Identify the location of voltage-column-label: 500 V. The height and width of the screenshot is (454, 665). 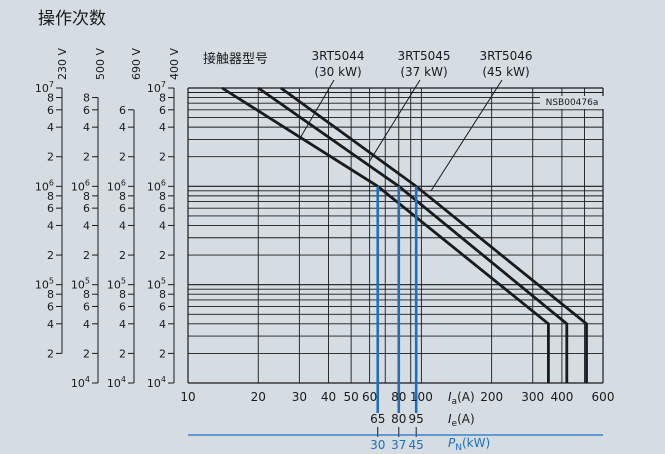
(100, 64).